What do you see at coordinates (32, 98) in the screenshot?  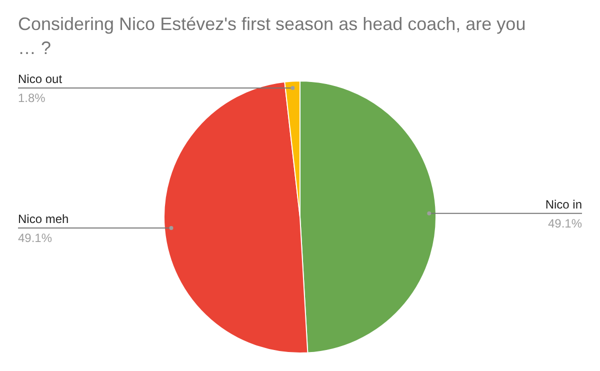 I see `data-label: 1.8%` at bounding box center [32, 98].